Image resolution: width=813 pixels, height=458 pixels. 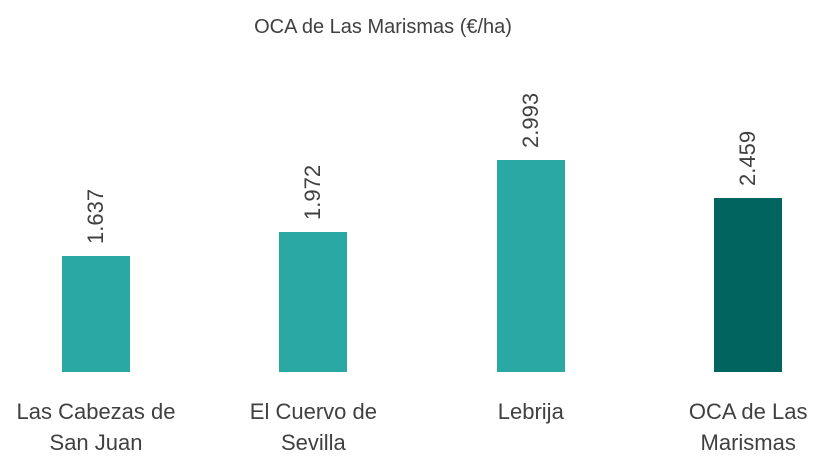 I want to click on value-label: 1.637, so click(x=95, y=216).